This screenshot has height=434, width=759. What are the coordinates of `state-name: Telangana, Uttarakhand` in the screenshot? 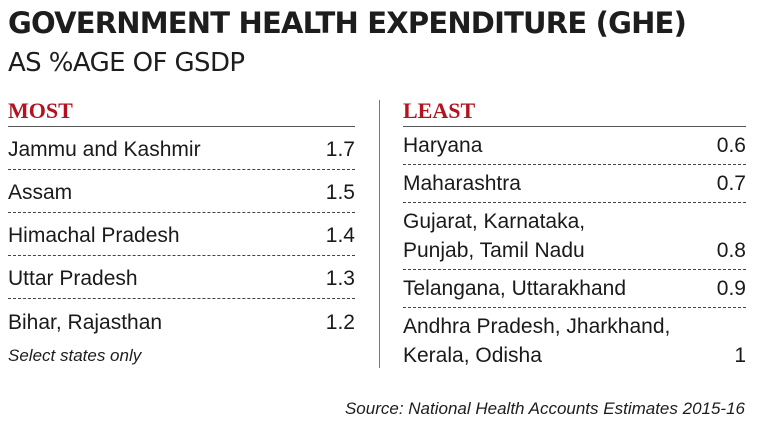 It's located at (514, 288).